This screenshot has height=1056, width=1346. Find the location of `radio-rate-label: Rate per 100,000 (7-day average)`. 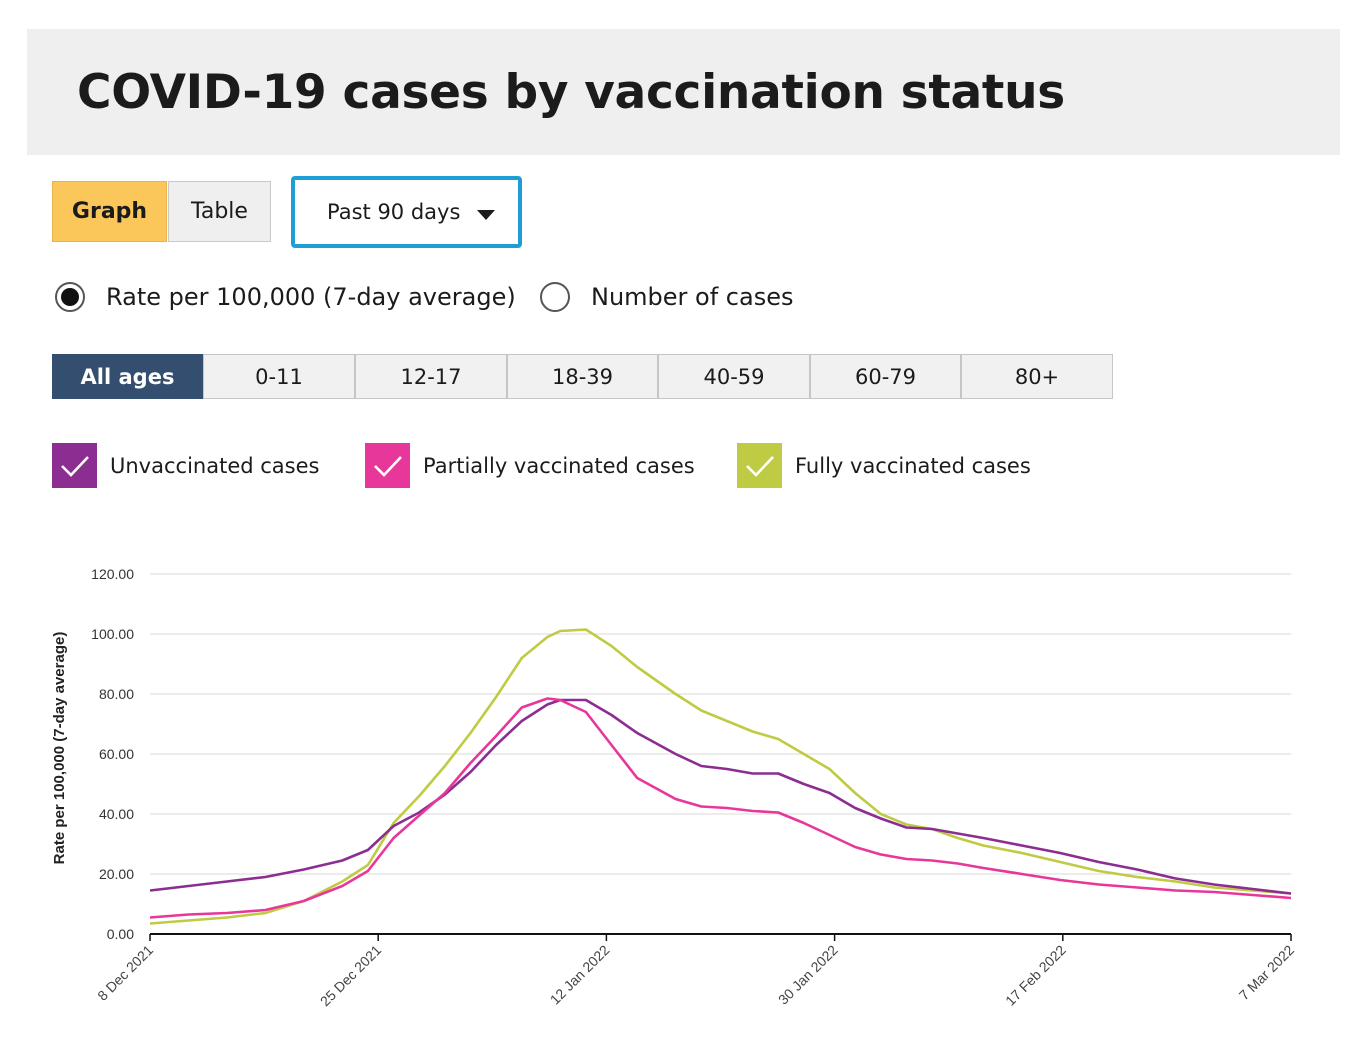

radio-rate-label: Rate per 100,000 (7-day average) is located at coordinates (311, 297).